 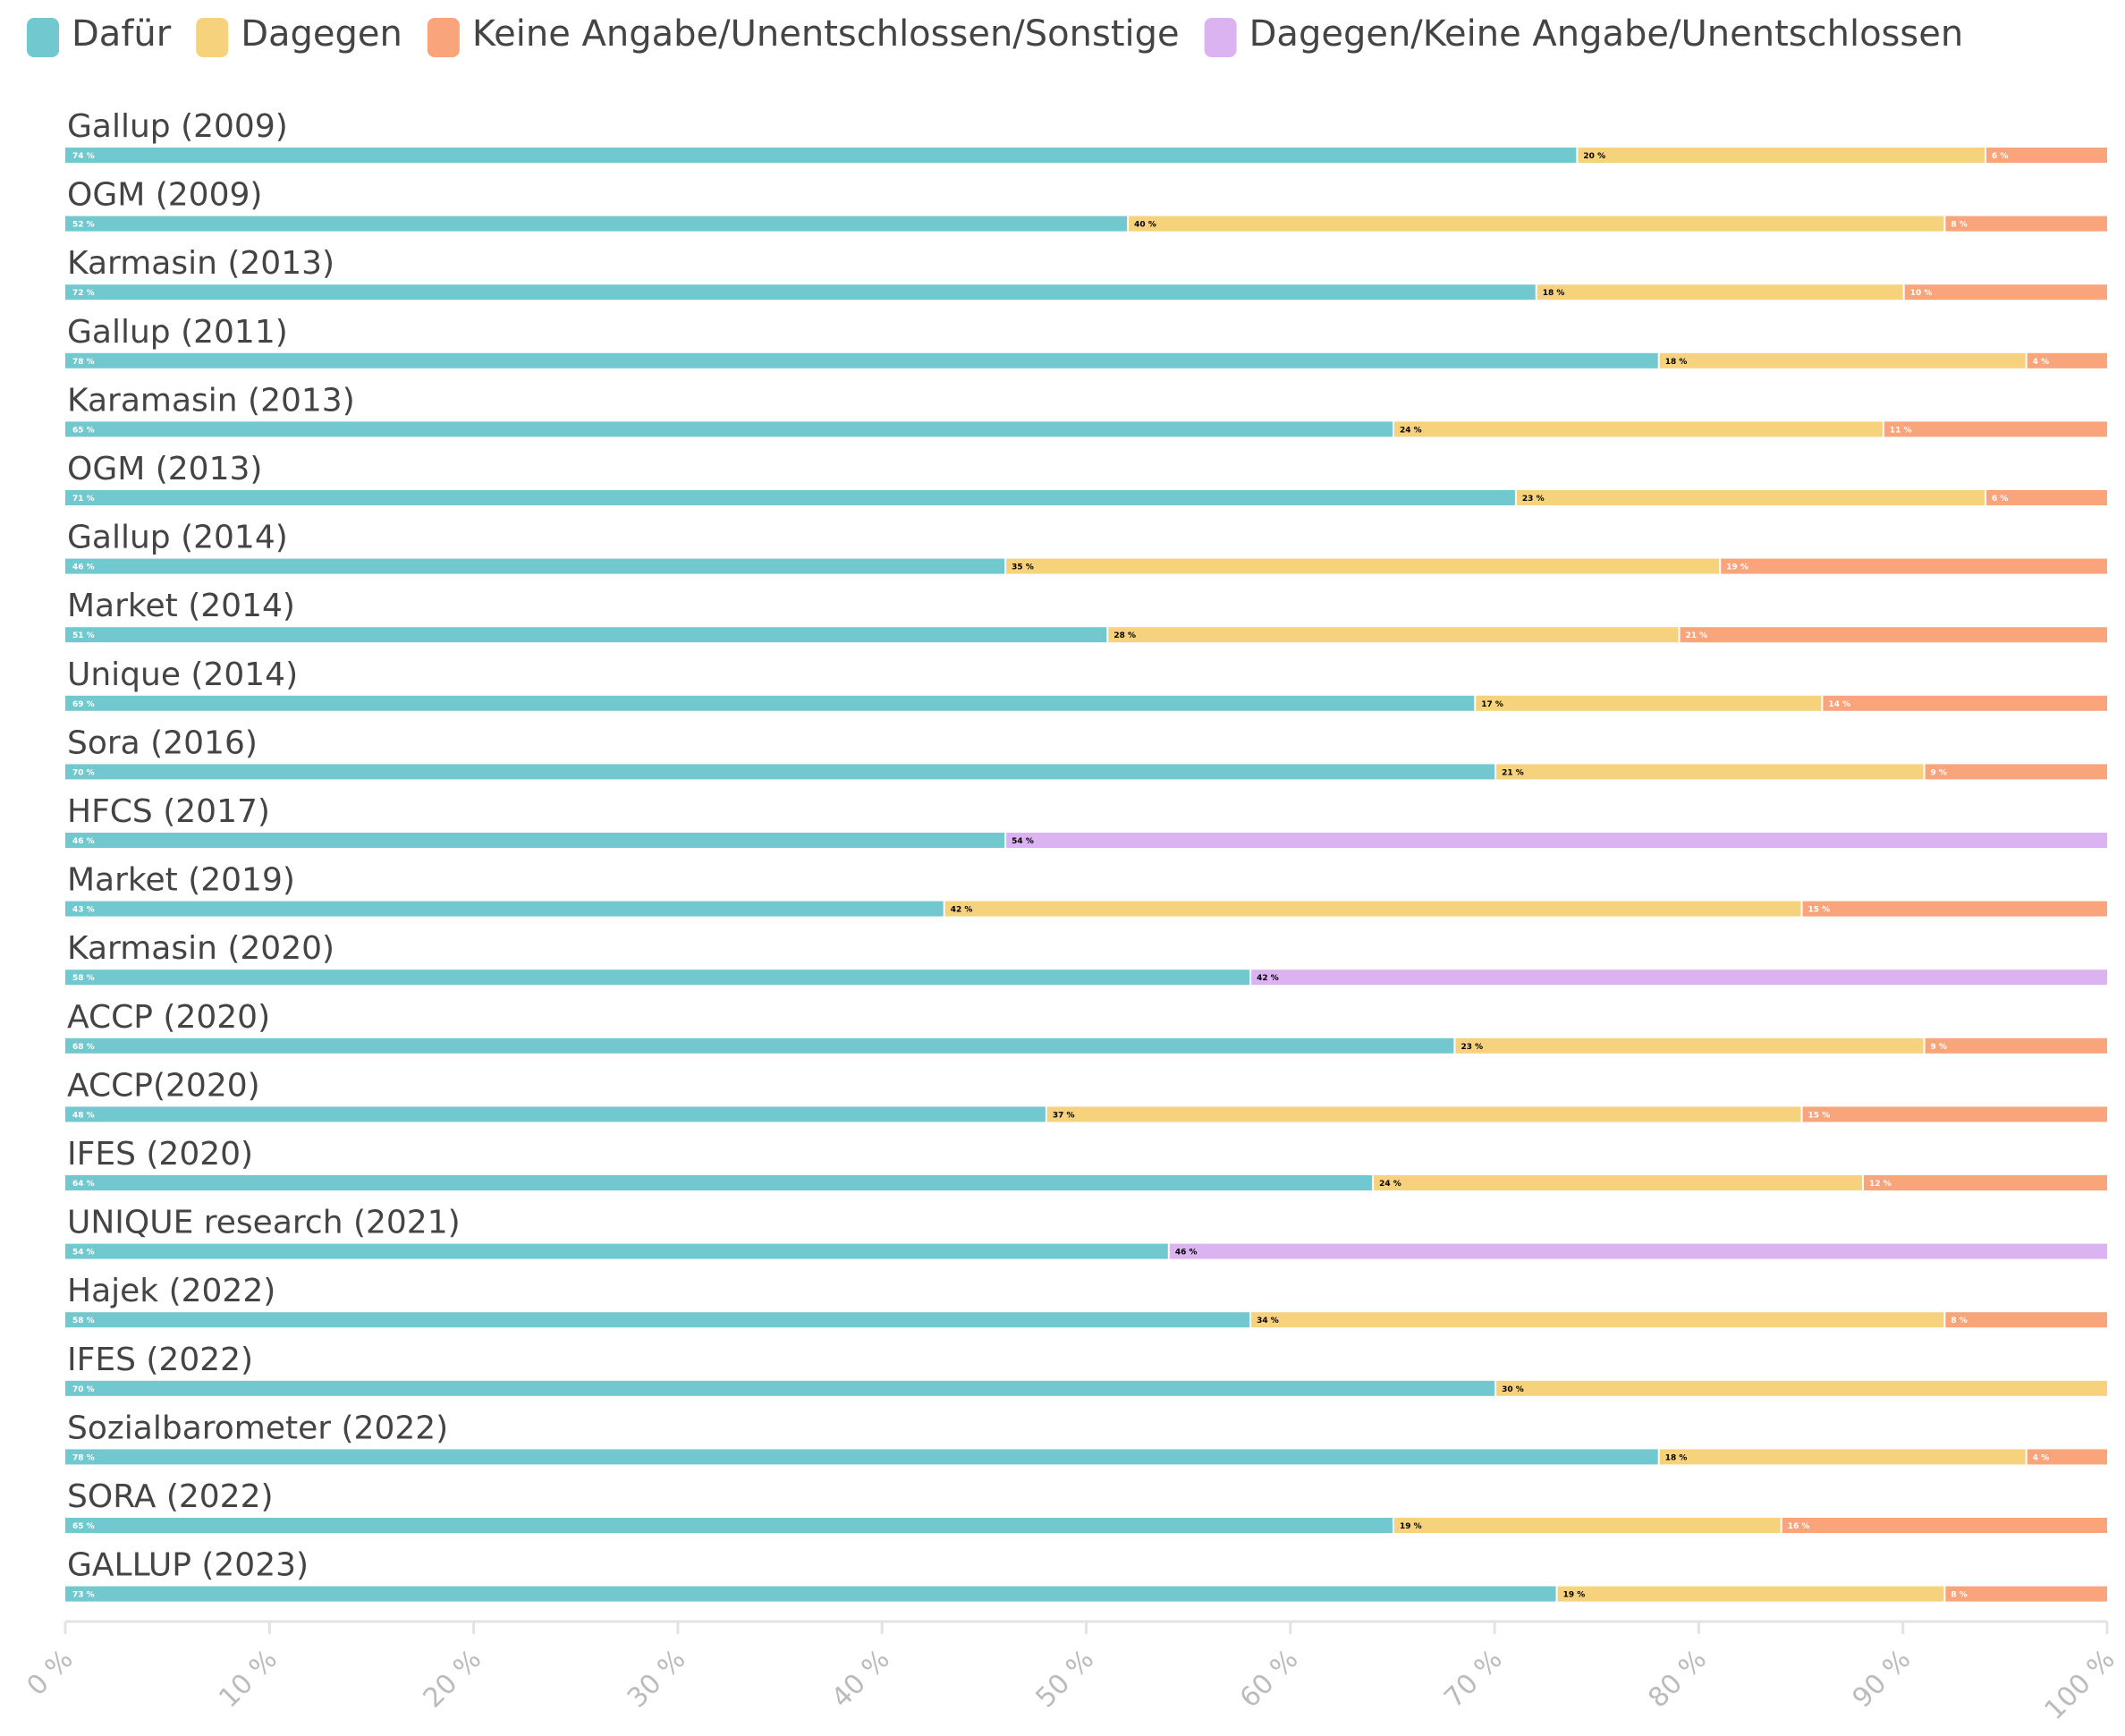 I want to click on value-label: 11 %, so click(x=1901, y=430).